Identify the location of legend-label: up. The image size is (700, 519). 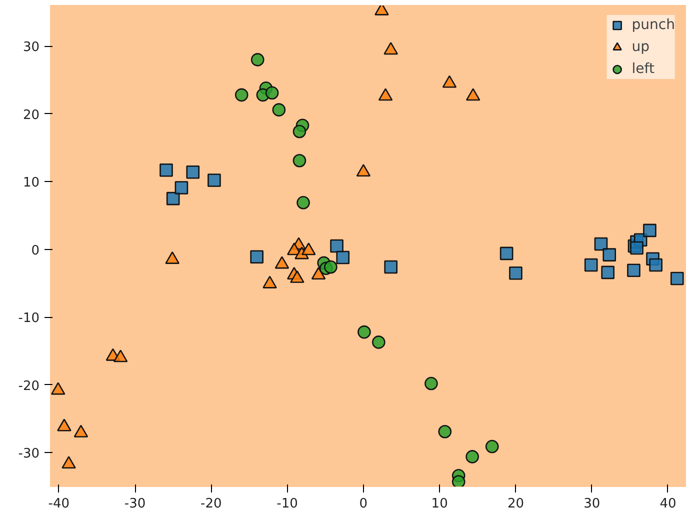
(641, 47).